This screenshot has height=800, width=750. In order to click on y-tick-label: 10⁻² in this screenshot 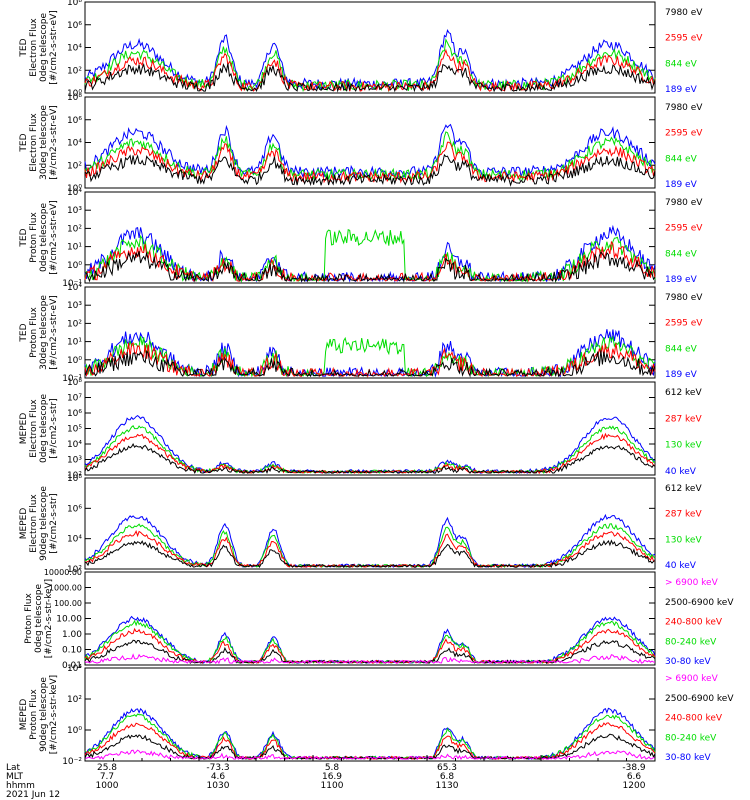, I will do `click(72, 762)`.